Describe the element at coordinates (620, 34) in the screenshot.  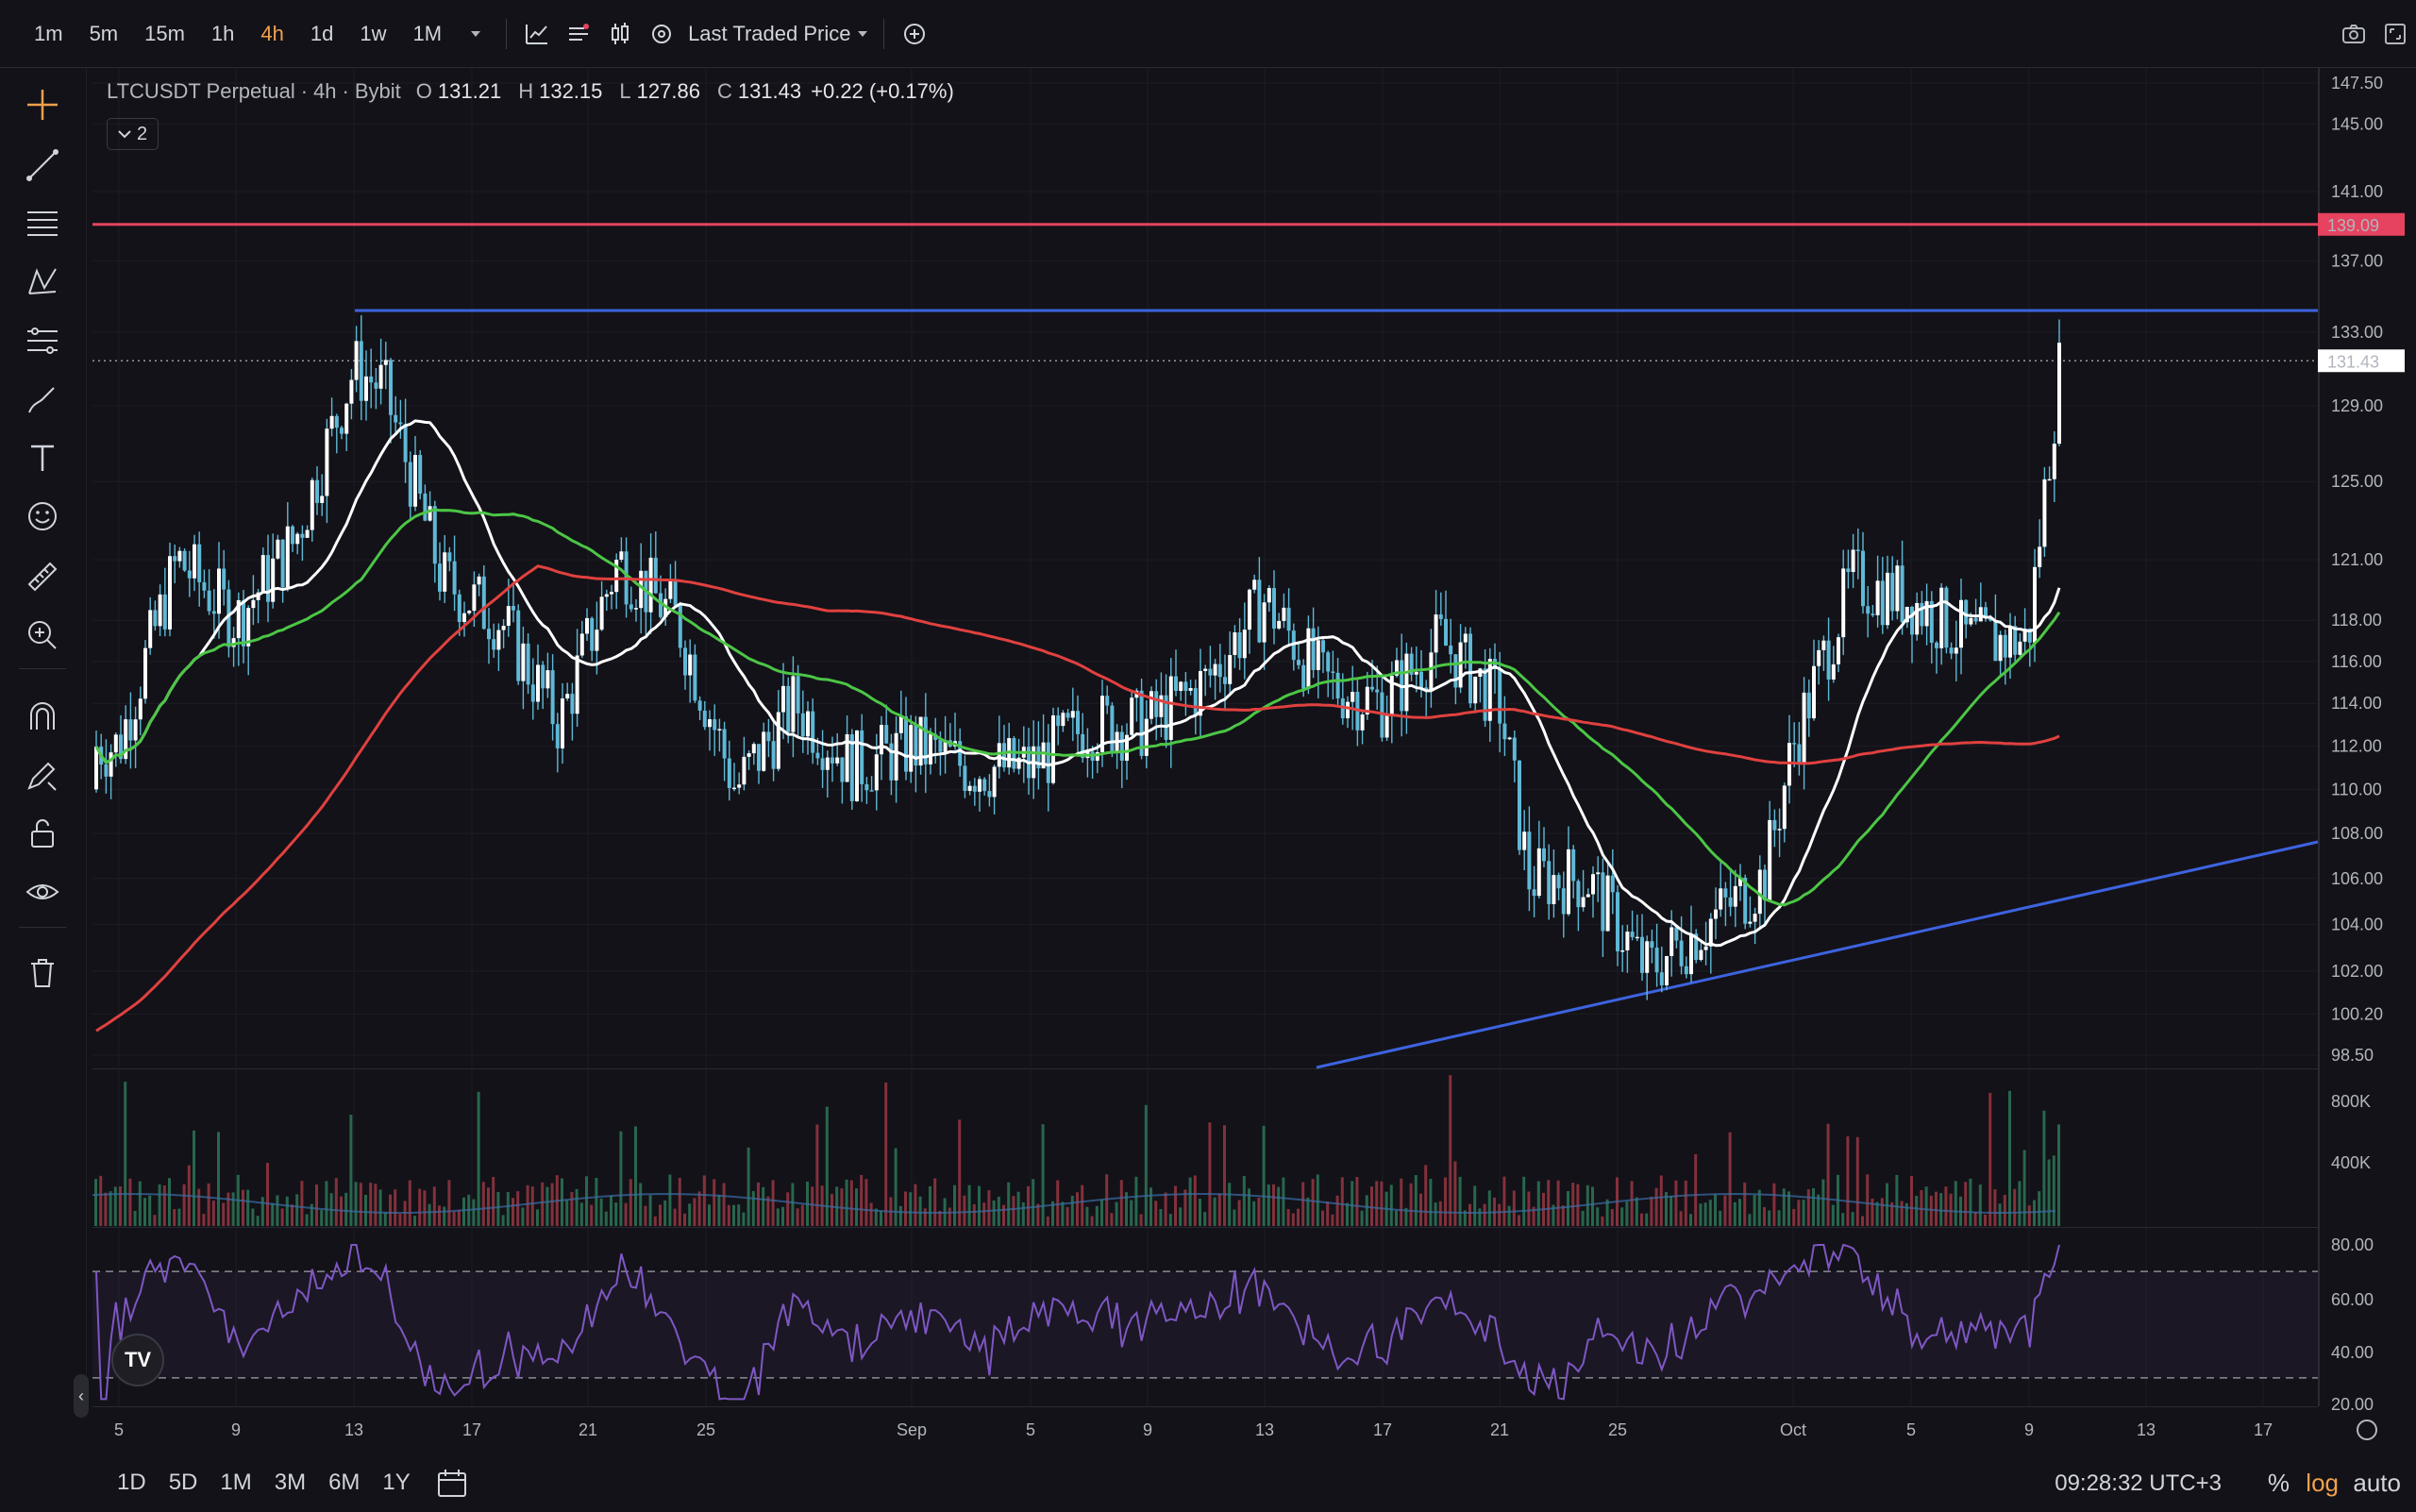
I see `candles-icon` at that location.